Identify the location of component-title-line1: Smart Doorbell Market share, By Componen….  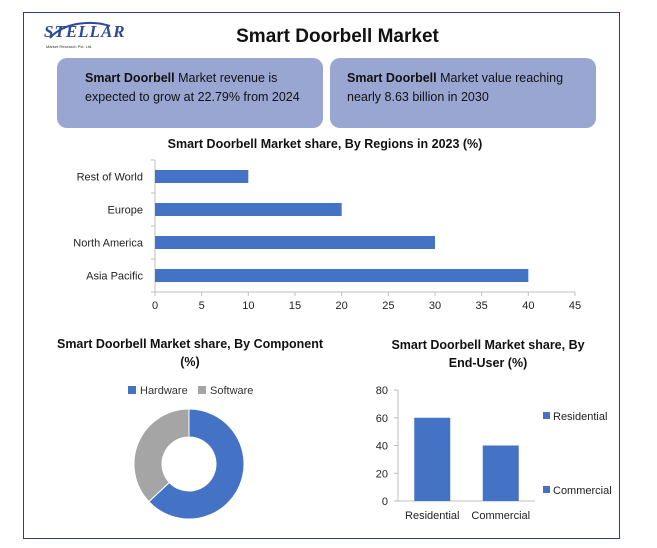
(190, 344).